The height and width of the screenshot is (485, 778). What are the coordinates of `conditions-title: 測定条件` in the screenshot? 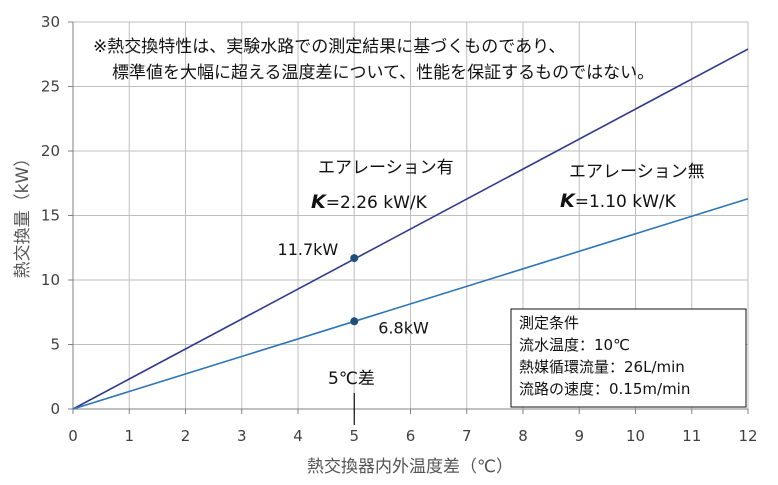 It's located at (549, 323).